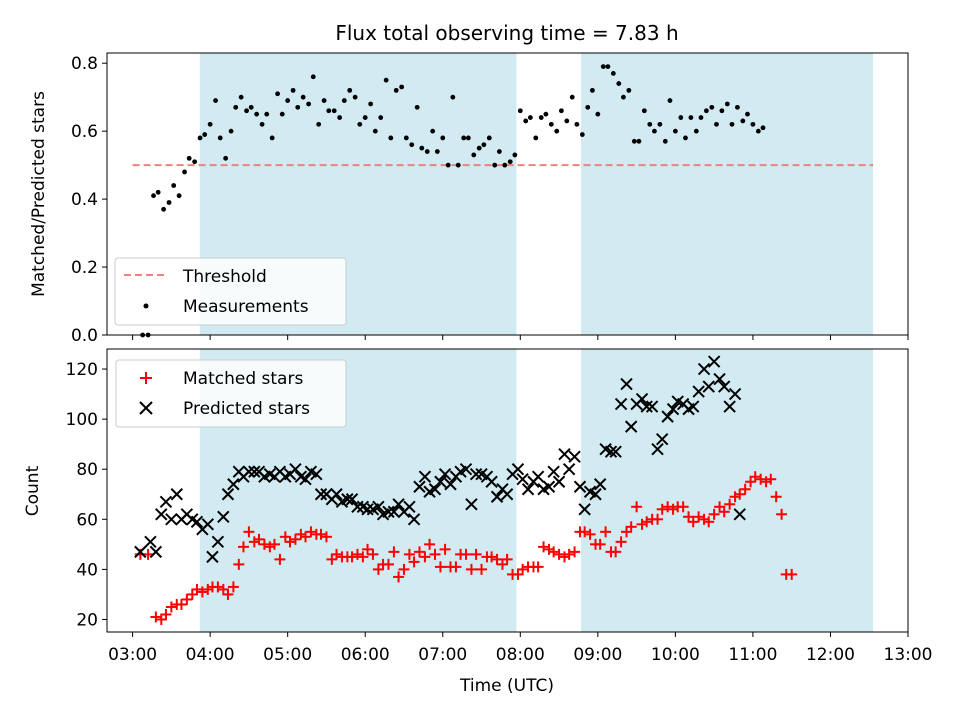  I want to click on x-tick-label: 06:00, so click(365, 655).